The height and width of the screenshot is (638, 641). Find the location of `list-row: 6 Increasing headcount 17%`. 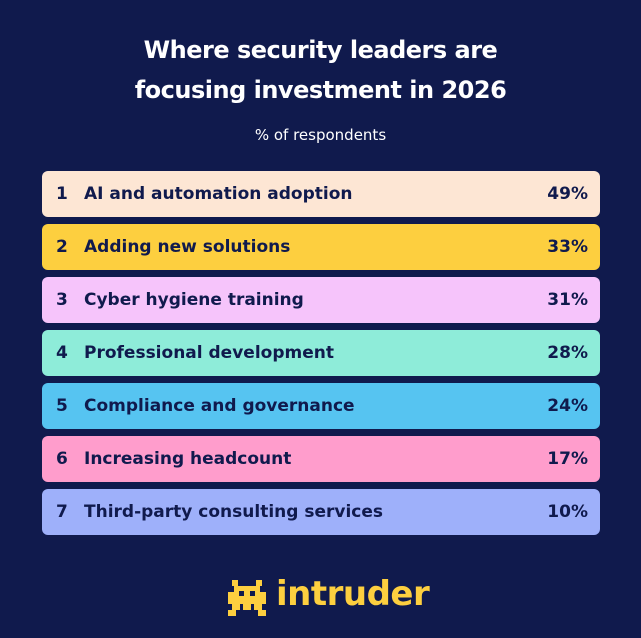

list-row: 6 Increasing headcount 17% is located at coordinates (321, 459).